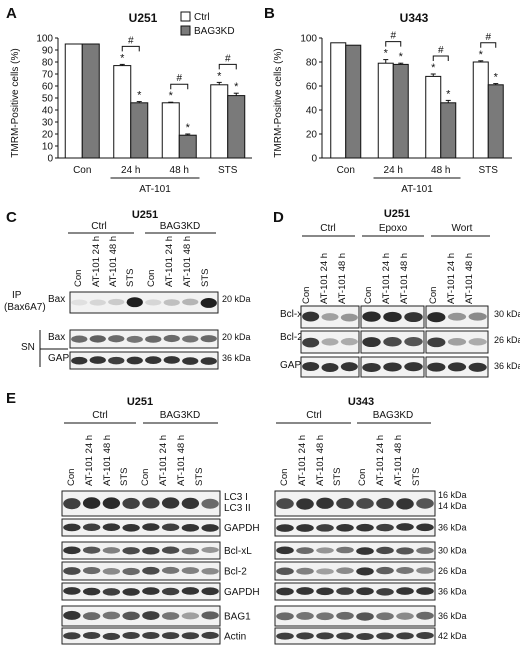 This screenshot has width=520, height=645. What do you see at coordinates (285, 636) in the screenshot?
I see `panel-e-right-row6-band` at bounding box center [285, 636].